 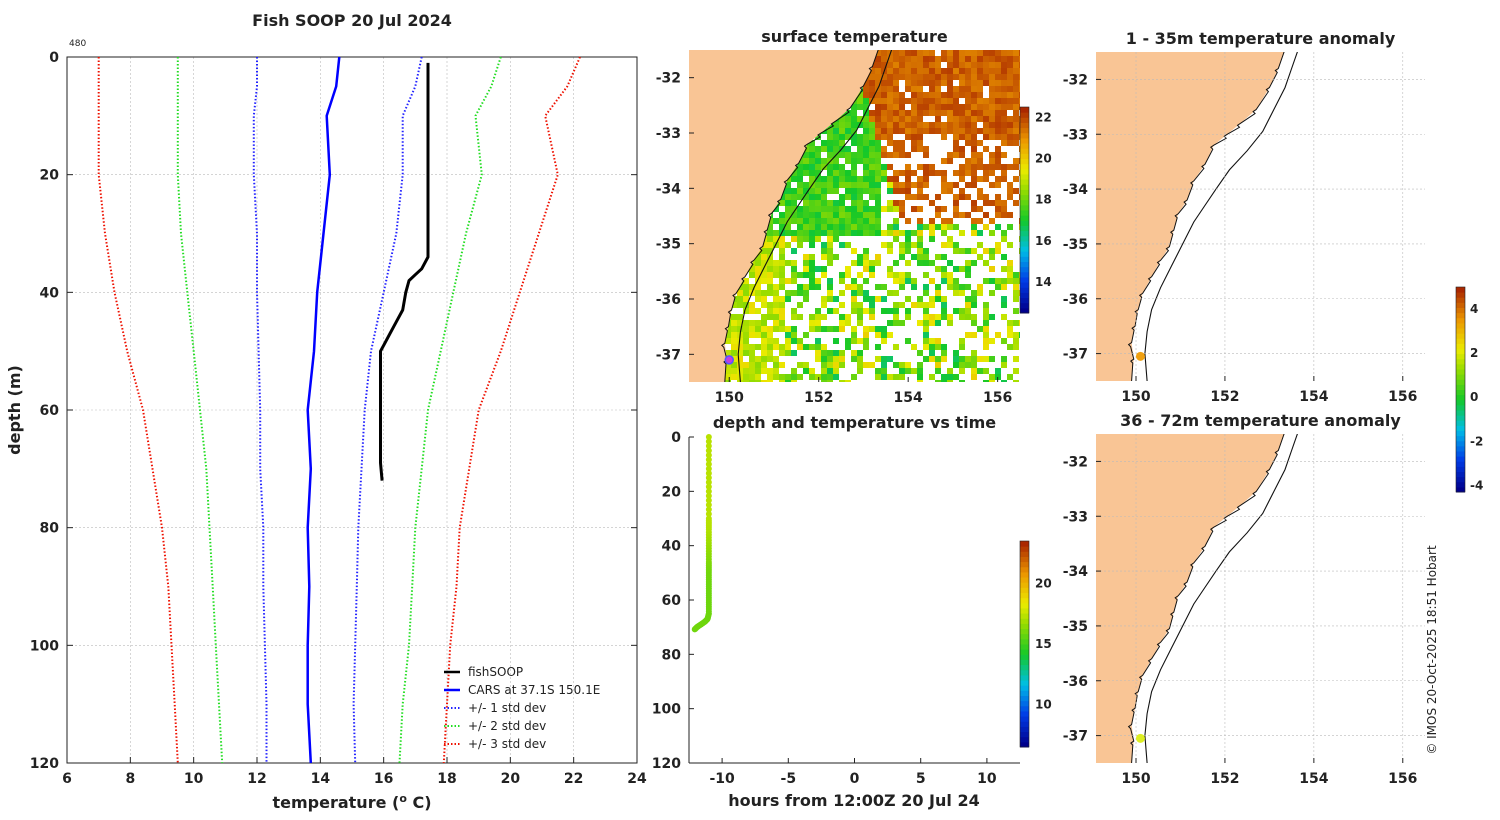 What do you see at coordinates (708, 473) in the screenshot?
I see `track-point` at bounding box center [708, 473].